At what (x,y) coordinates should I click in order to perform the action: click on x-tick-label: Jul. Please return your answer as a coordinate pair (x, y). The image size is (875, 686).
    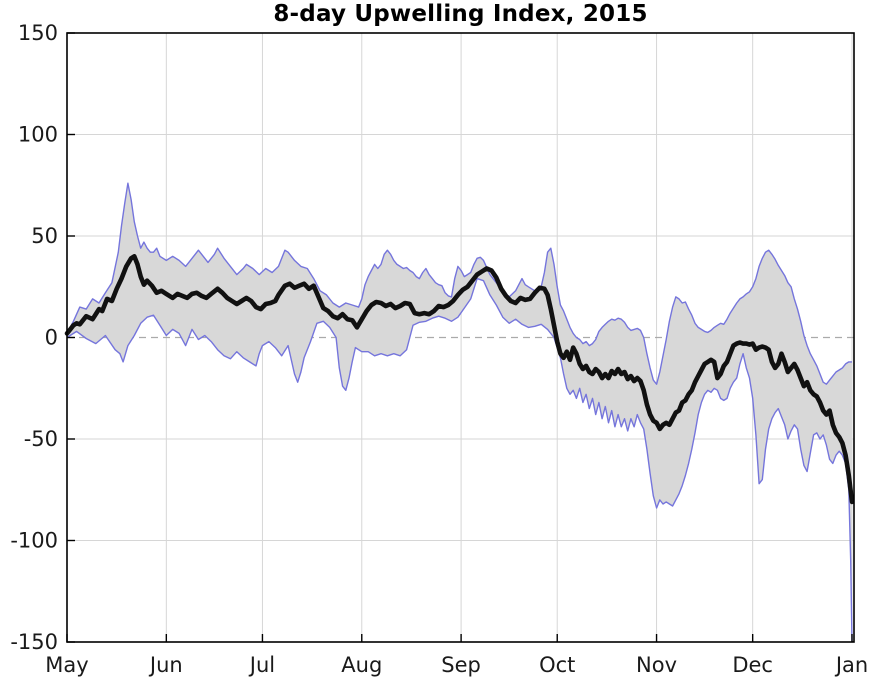
    Looking at the image, I should click on (261, 665).